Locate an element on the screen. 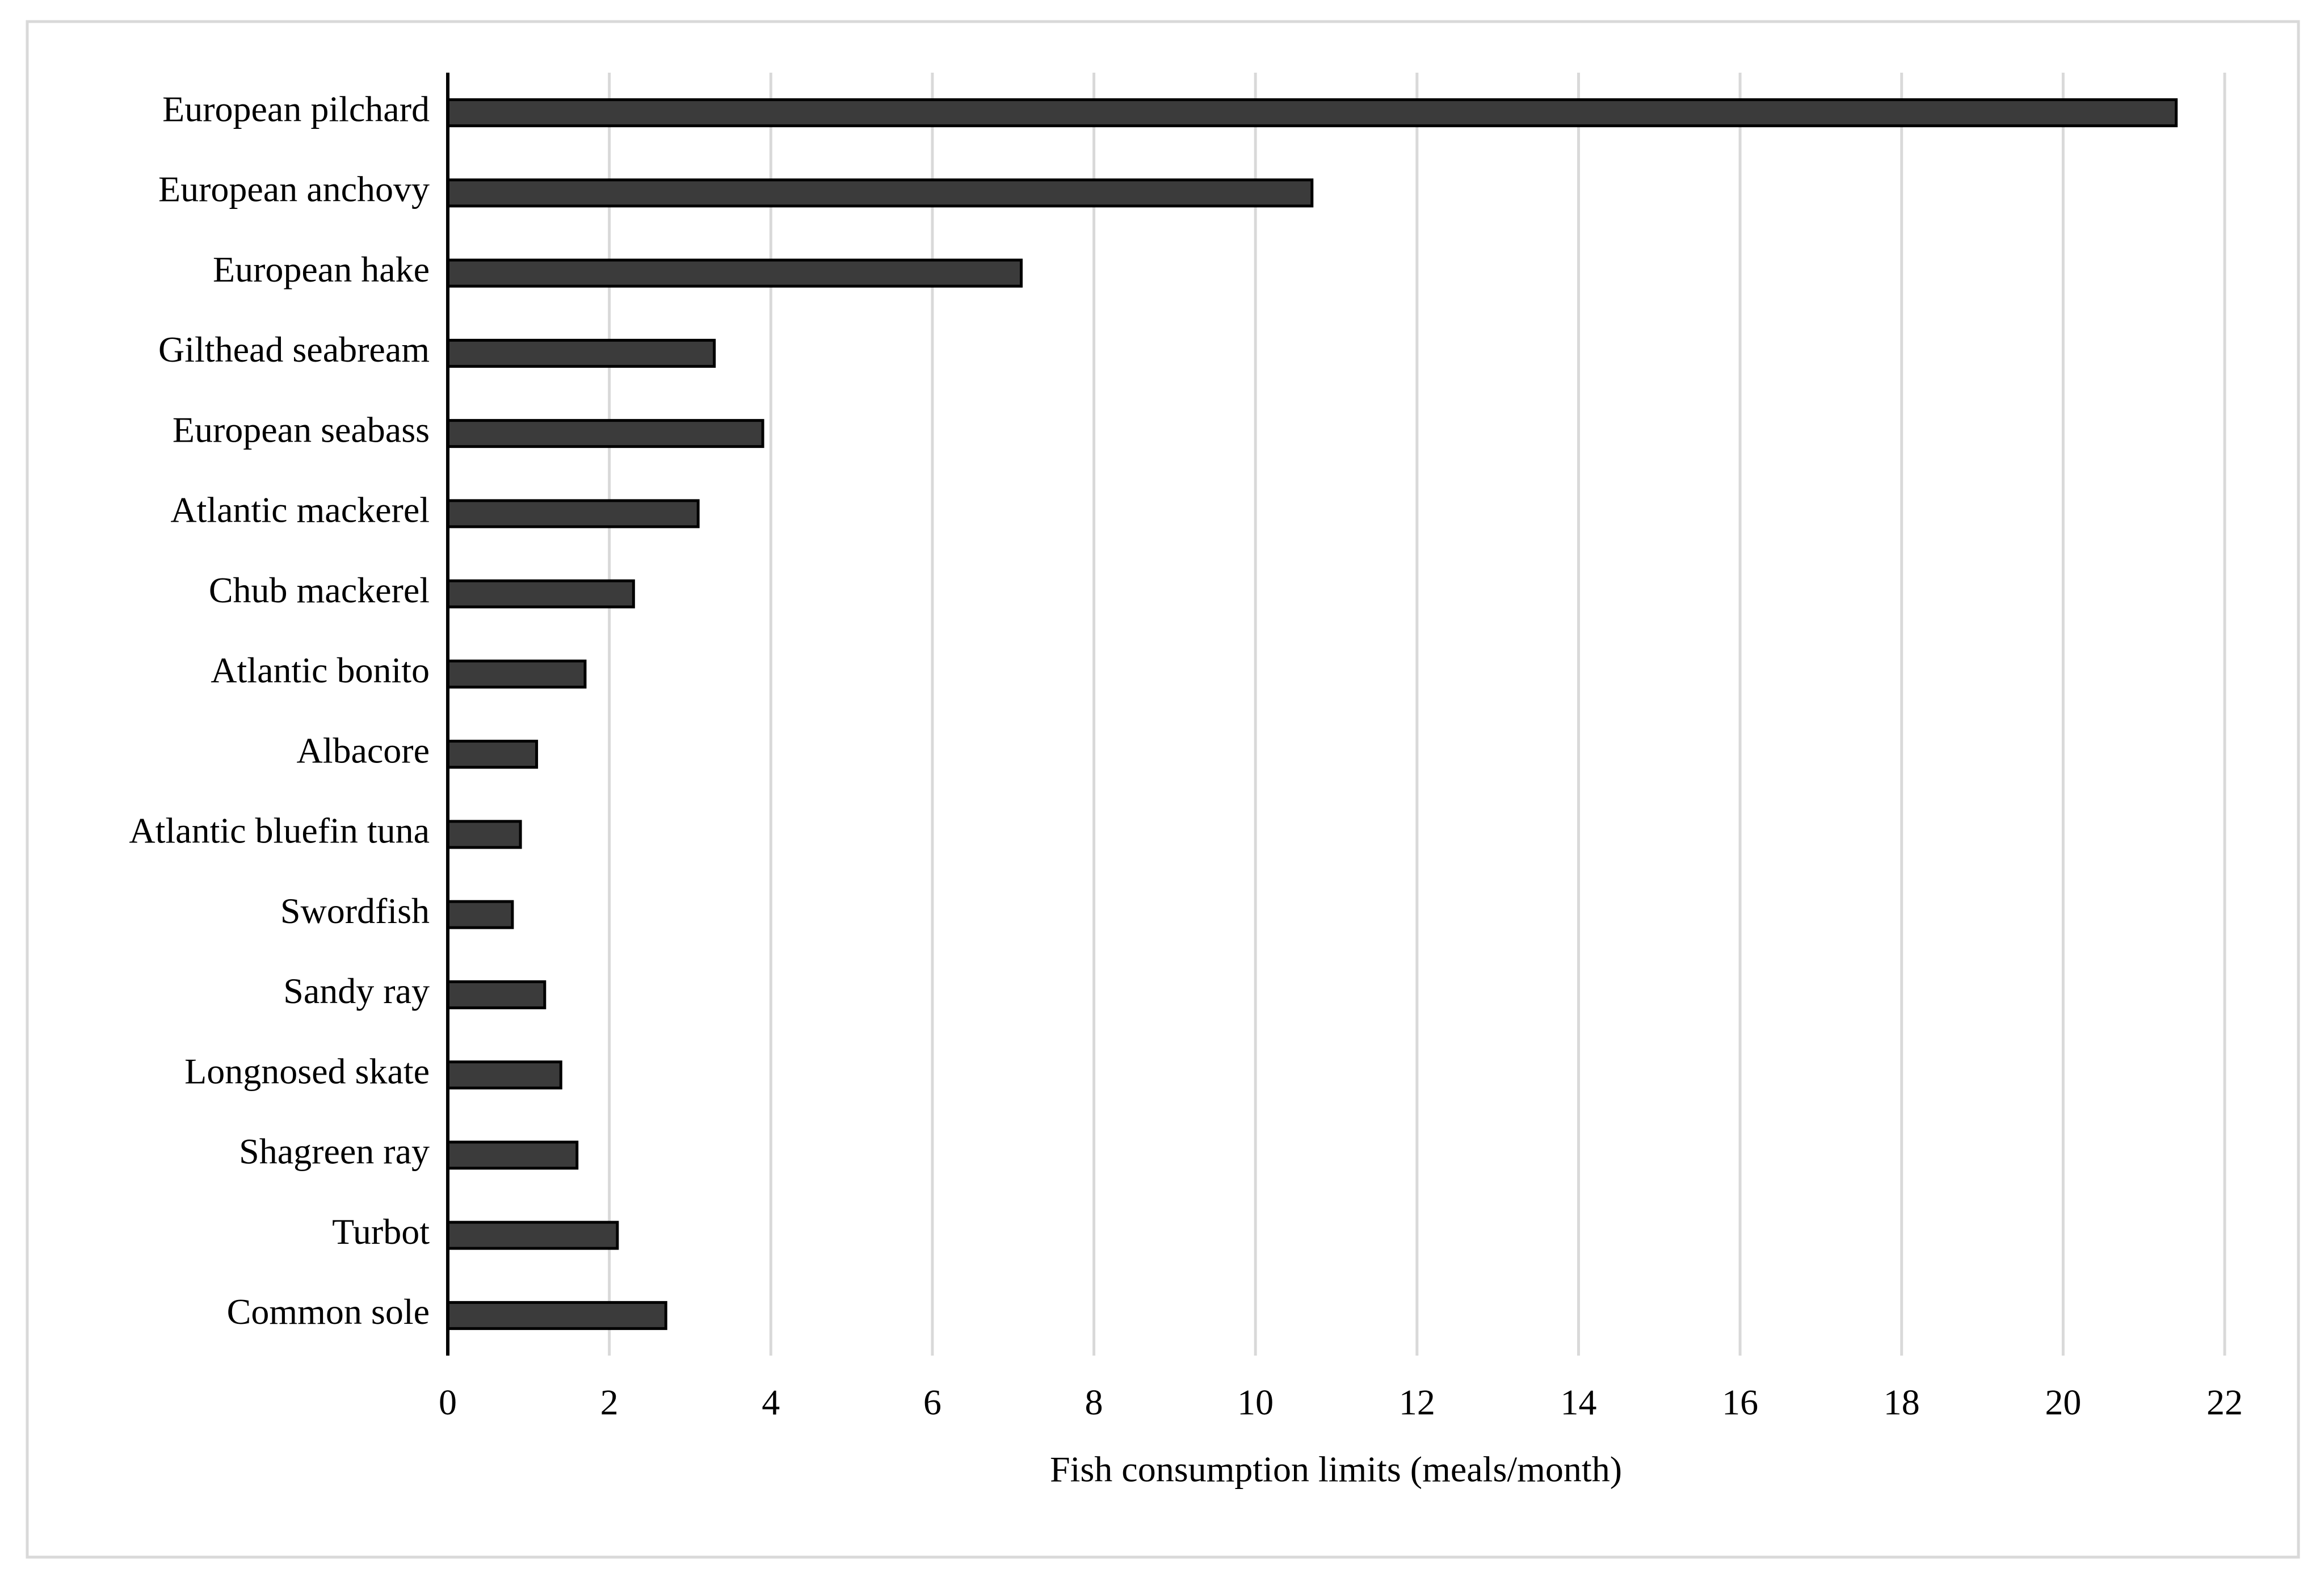 This screenshot has height=1577, width=2324. y-tick-label: Albacore is located at coordinates (363, 750).